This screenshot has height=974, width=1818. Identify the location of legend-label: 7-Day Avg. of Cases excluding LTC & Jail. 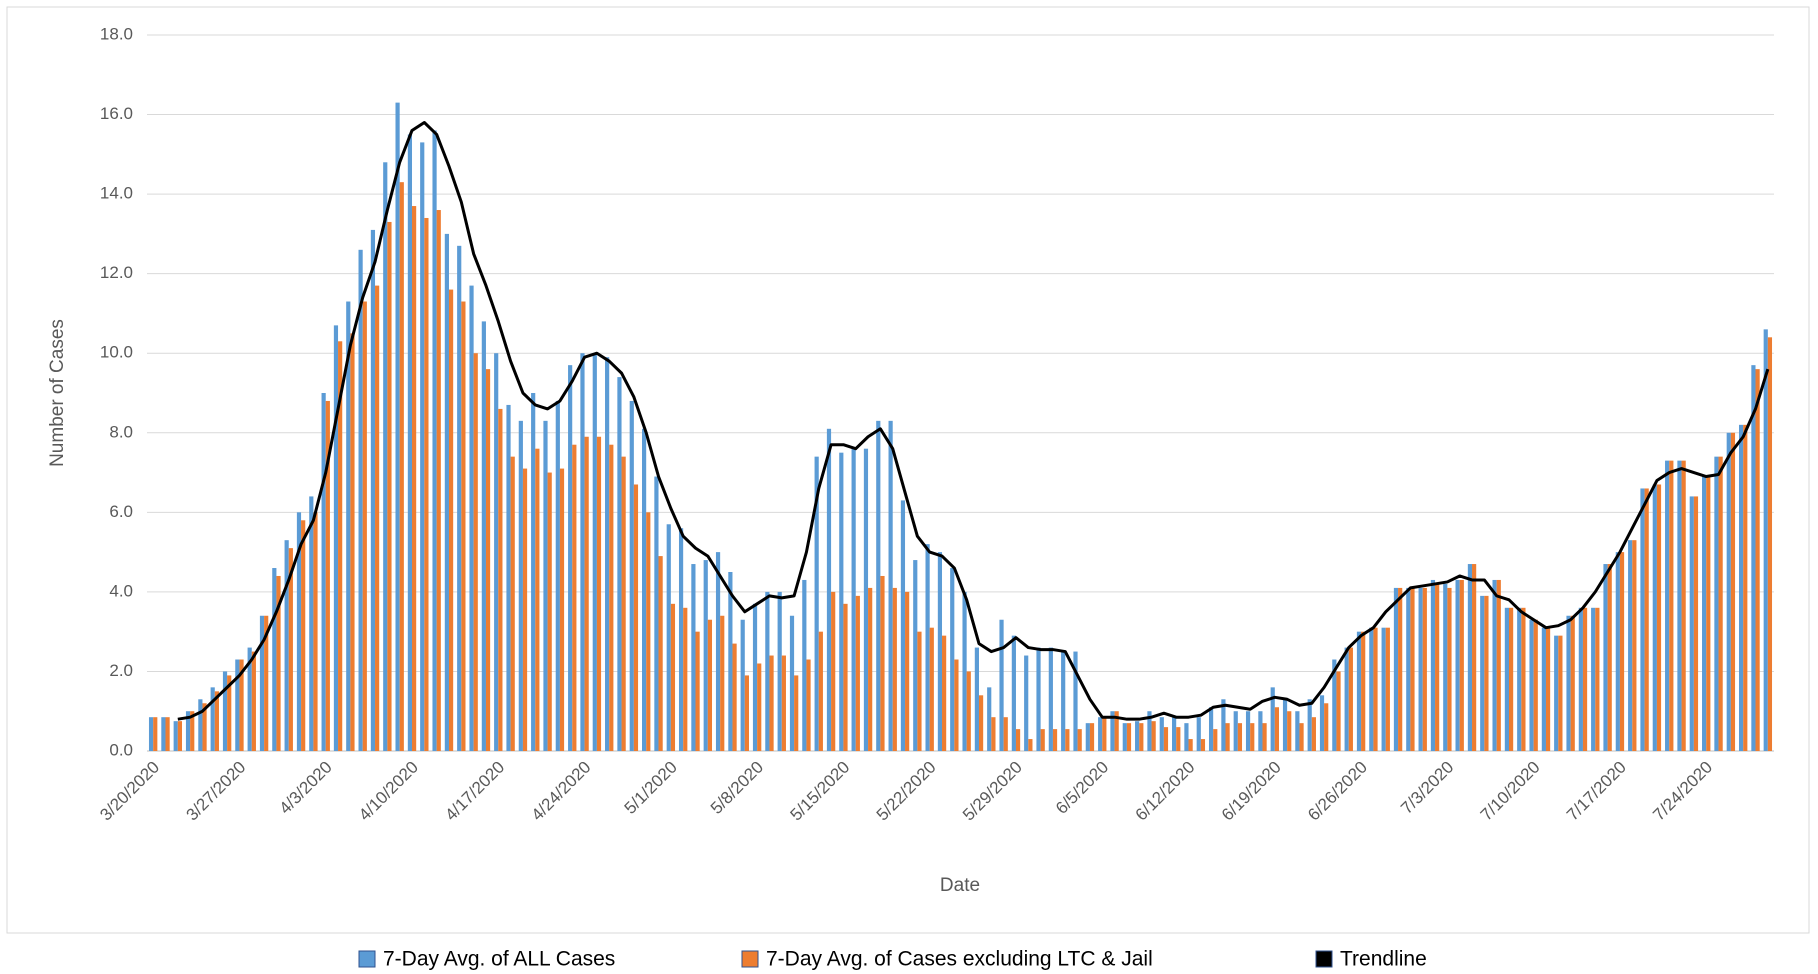
(959, 959).